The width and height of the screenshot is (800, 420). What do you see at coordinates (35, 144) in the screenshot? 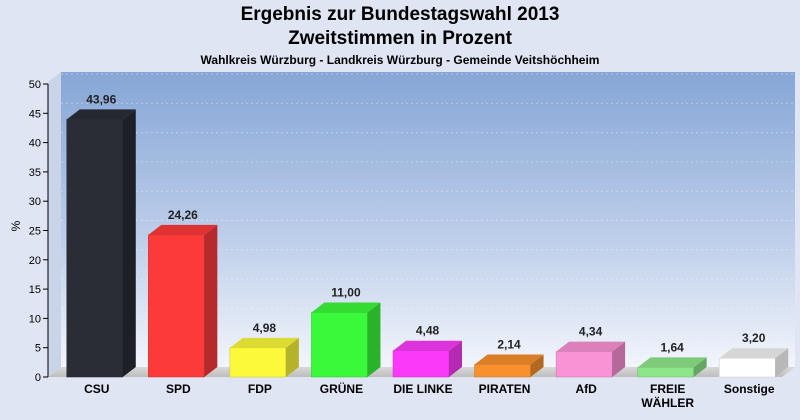
I see `y-tick-label: 40` at bounding box center [35, 144].